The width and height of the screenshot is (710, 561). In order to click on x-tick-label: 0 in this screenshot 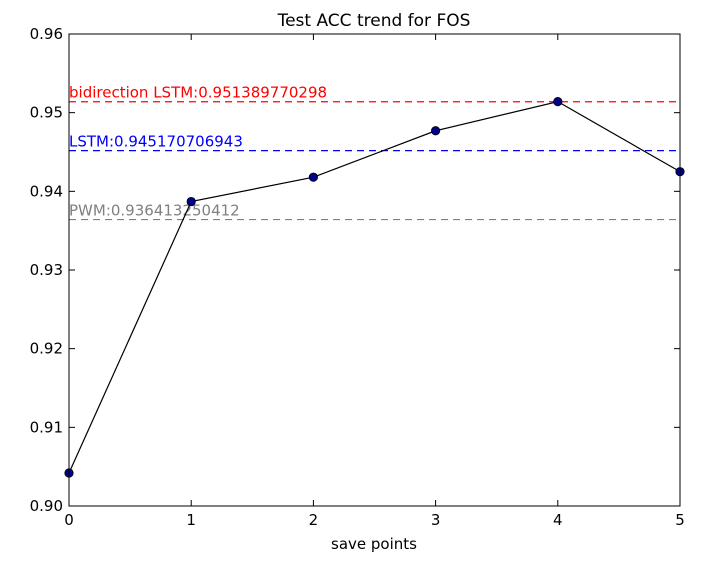, I will do `click(69, 520)`.